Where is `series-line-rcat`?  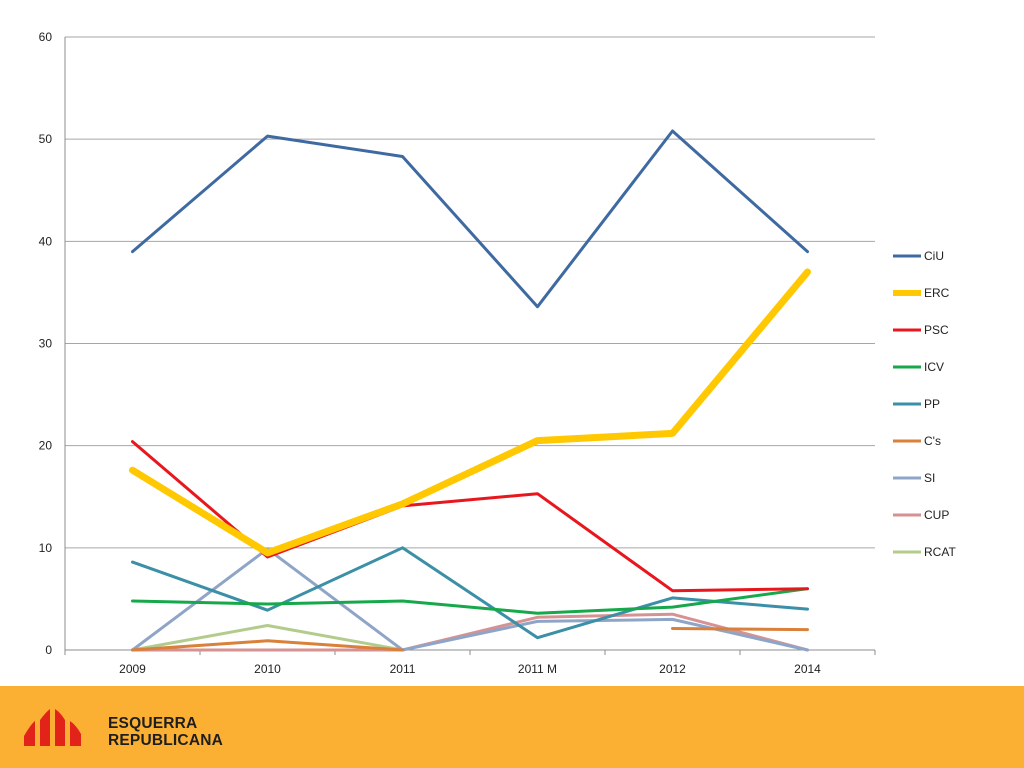 series-line-rcat is located at coordinates (267, 638).